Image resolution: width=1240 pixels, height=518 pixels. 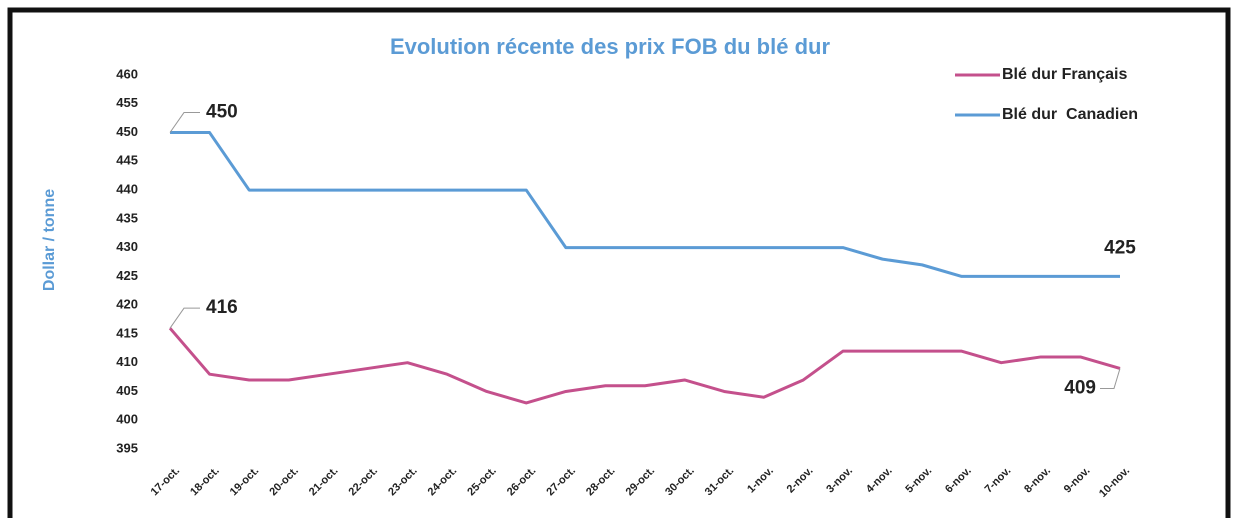 What do you see at coordinates (641, 482) in the screenshot?
I see `x-tick-label: 29-oct.` at bounding box center [641, 482].